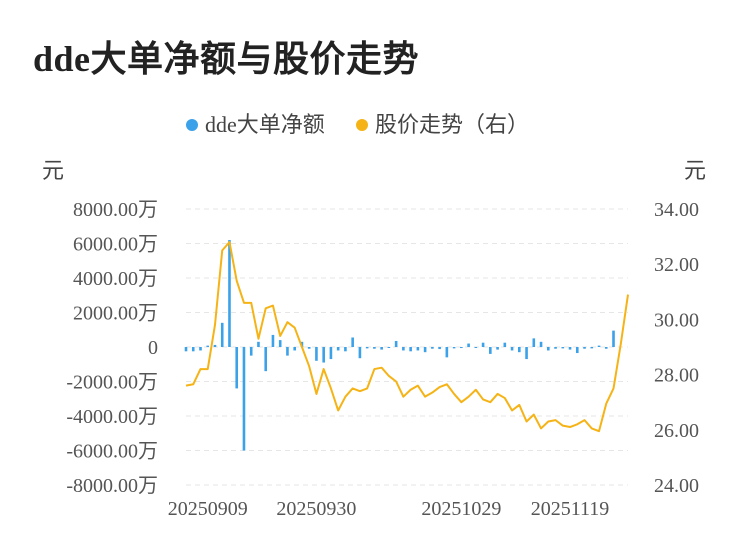  What do you see at coordinates (112, 452) in the screenshot?
I see `left-tick-label: -6000.00万` at bounding box center [112, 452].